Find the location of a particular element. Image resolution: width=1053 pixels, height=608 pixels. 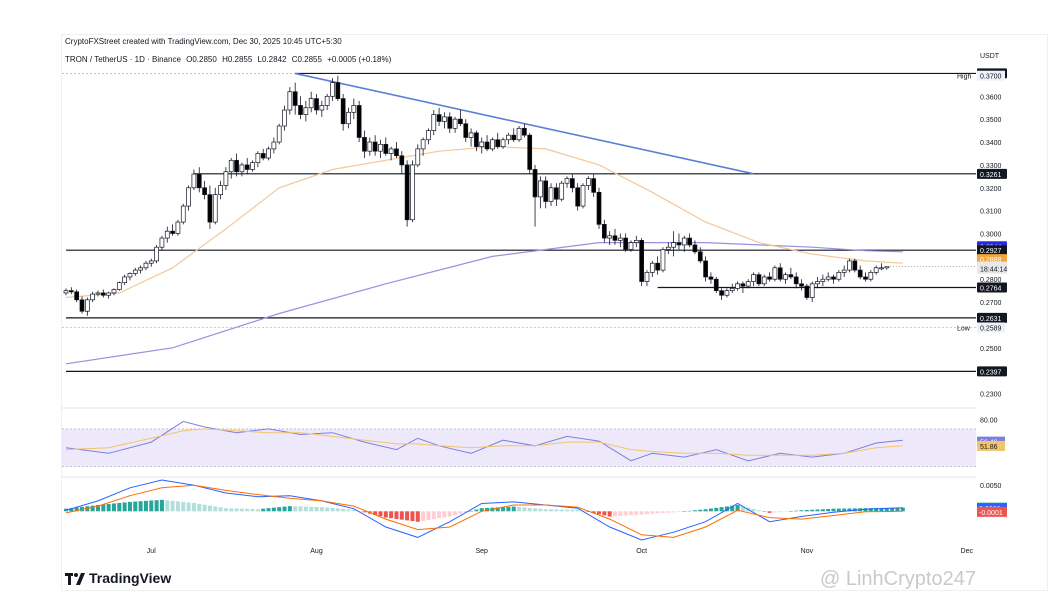

price-axis-tick: 0.2700 is located at coordinates (991, 303).